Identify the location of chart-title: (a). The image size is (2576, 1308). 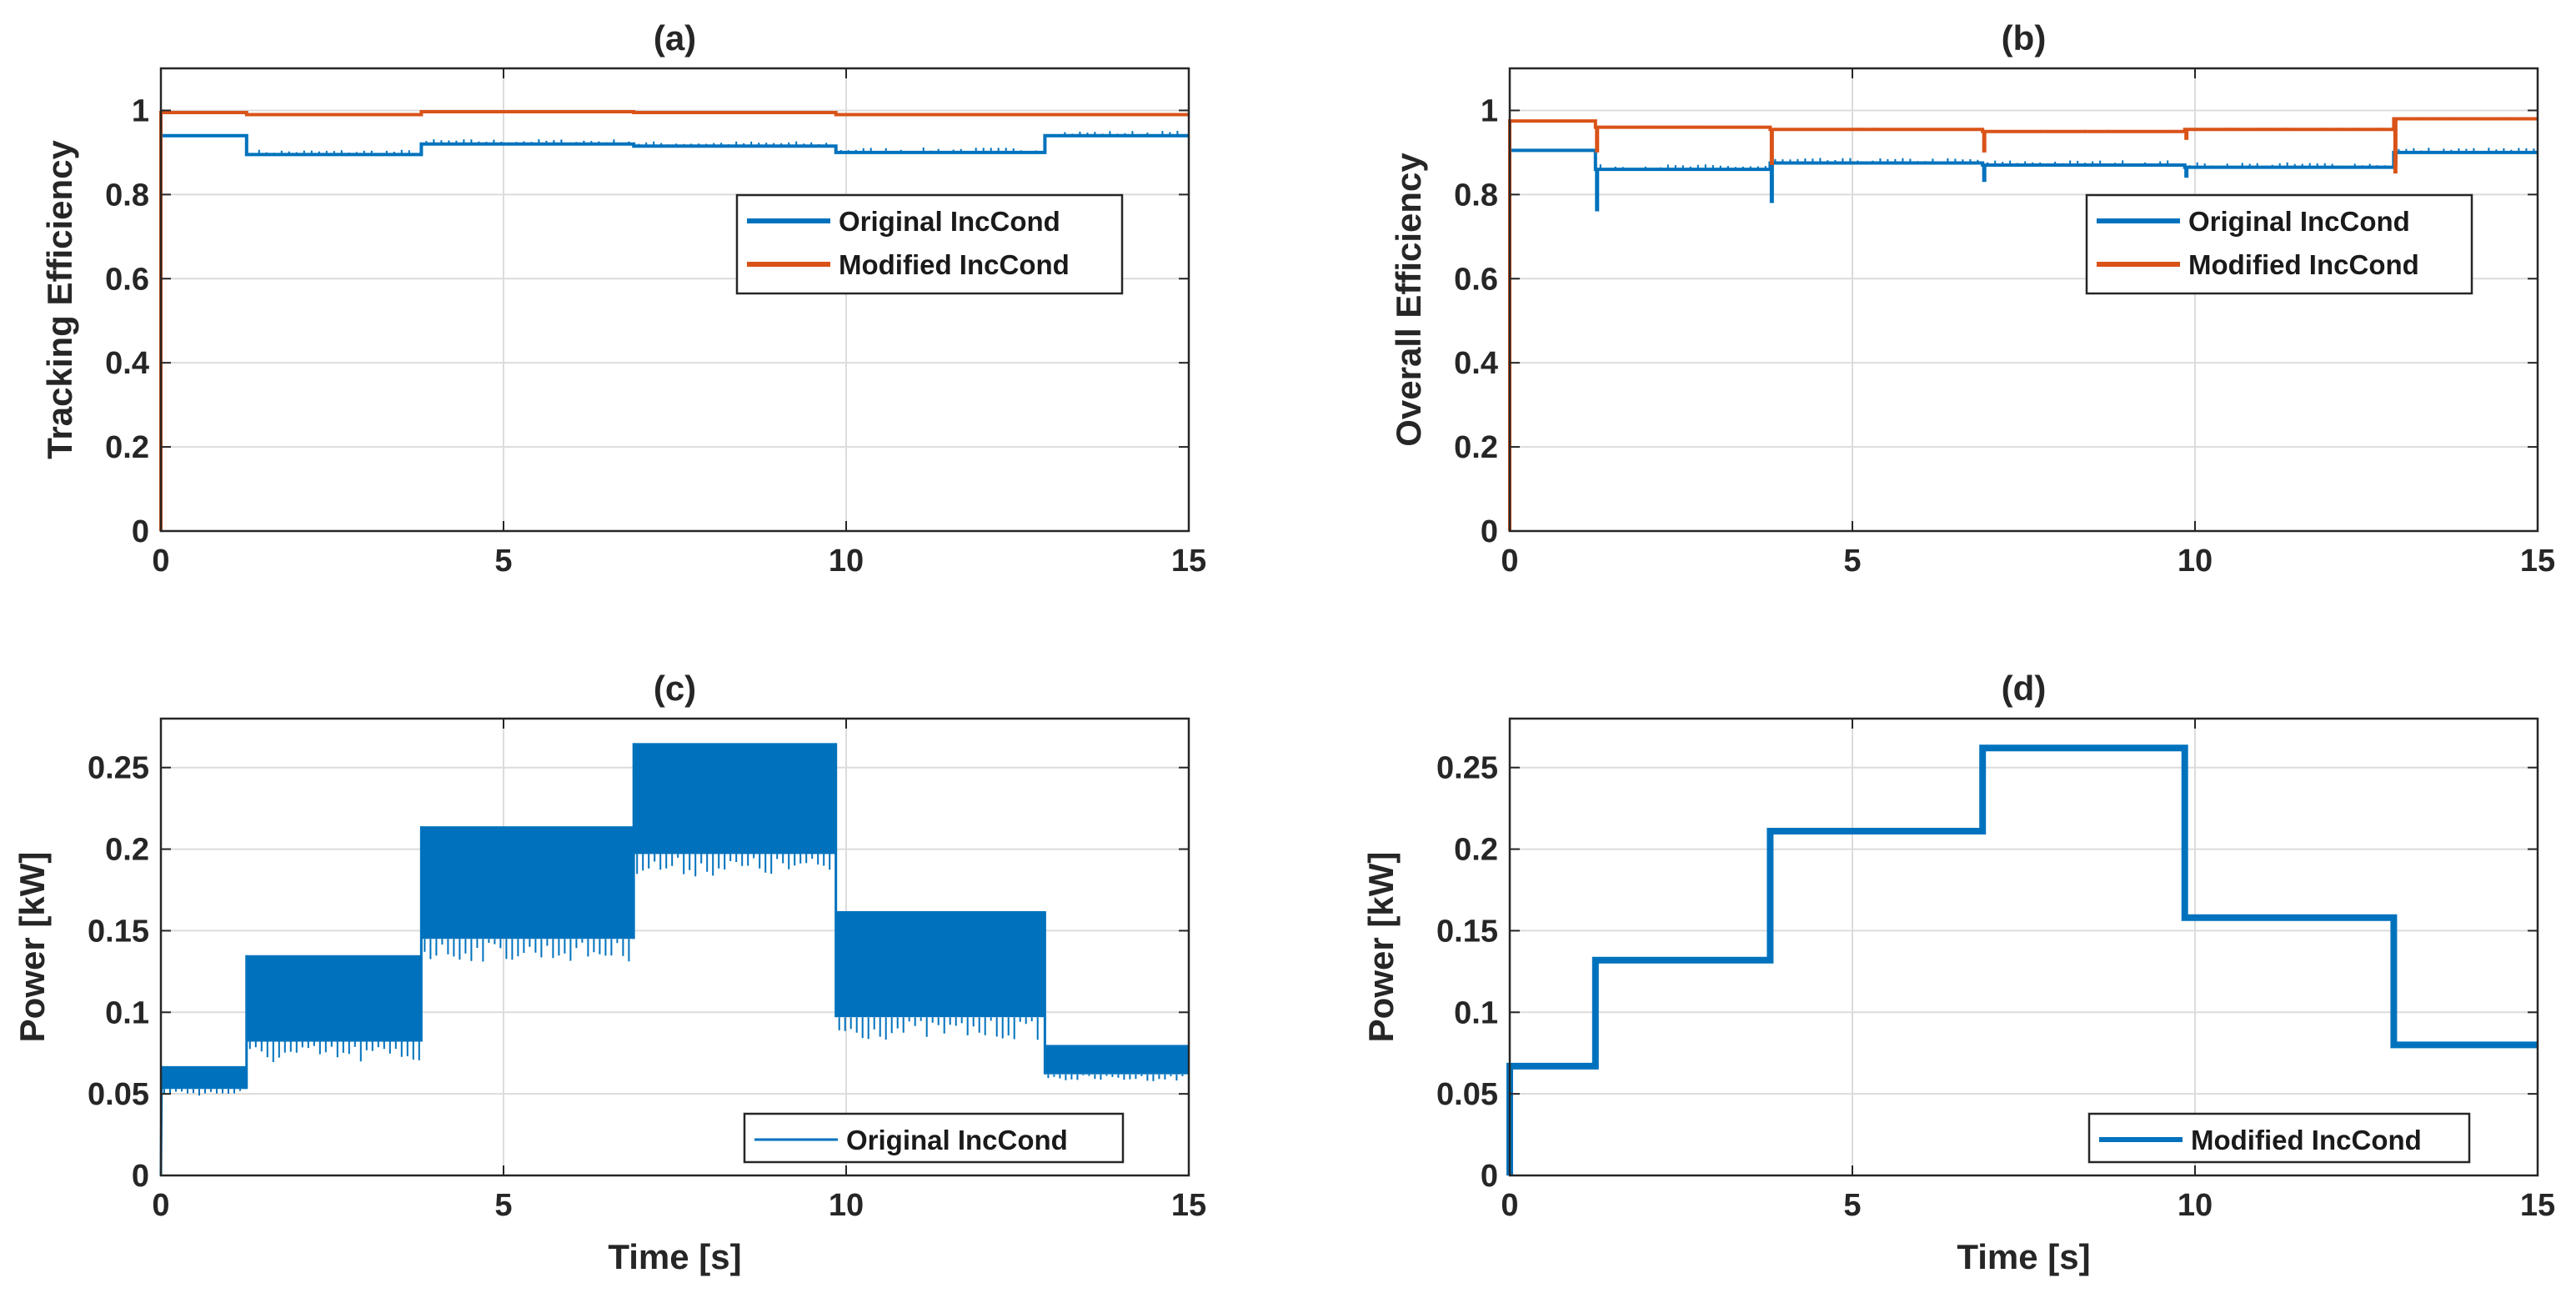
(675, 38).